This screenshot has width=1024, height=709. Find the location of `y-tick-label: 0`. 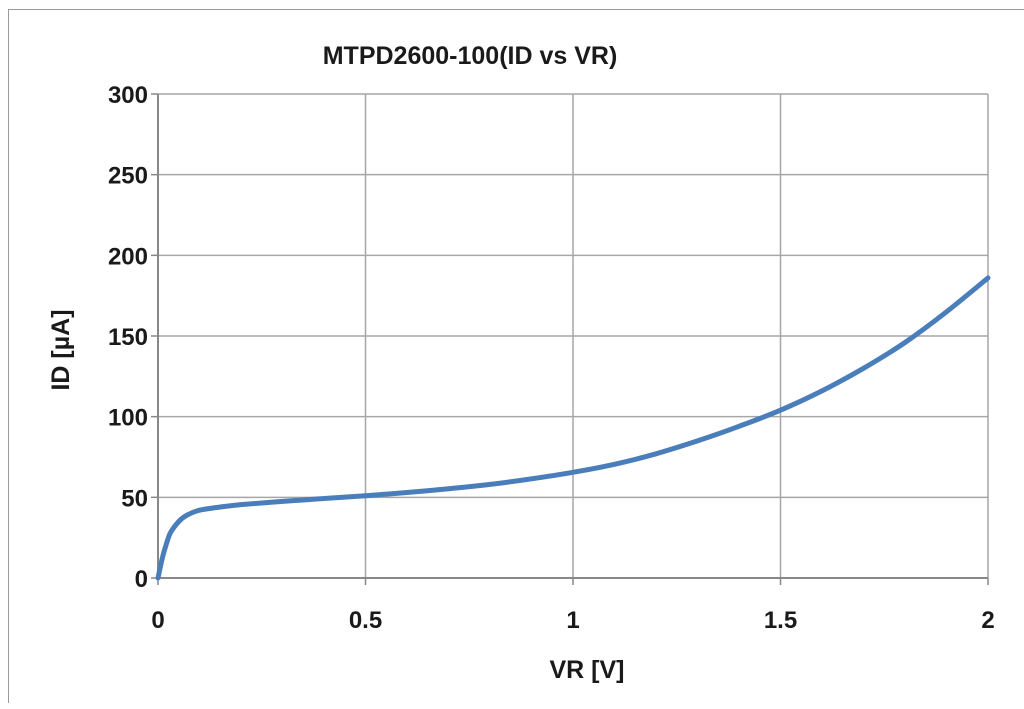

y-tick-label: 0 is located at coordinates (141, 579).